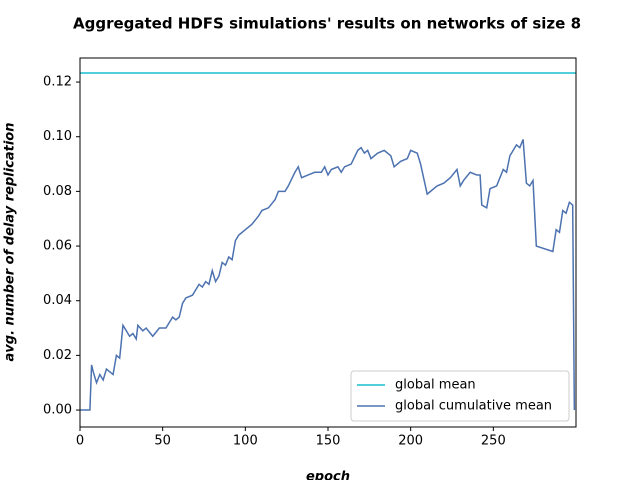 The image size is (640, 480). Describe the element at coordinates (473, 406) in the screenshot. I see `legend-label: global cumulative mean` at that location.